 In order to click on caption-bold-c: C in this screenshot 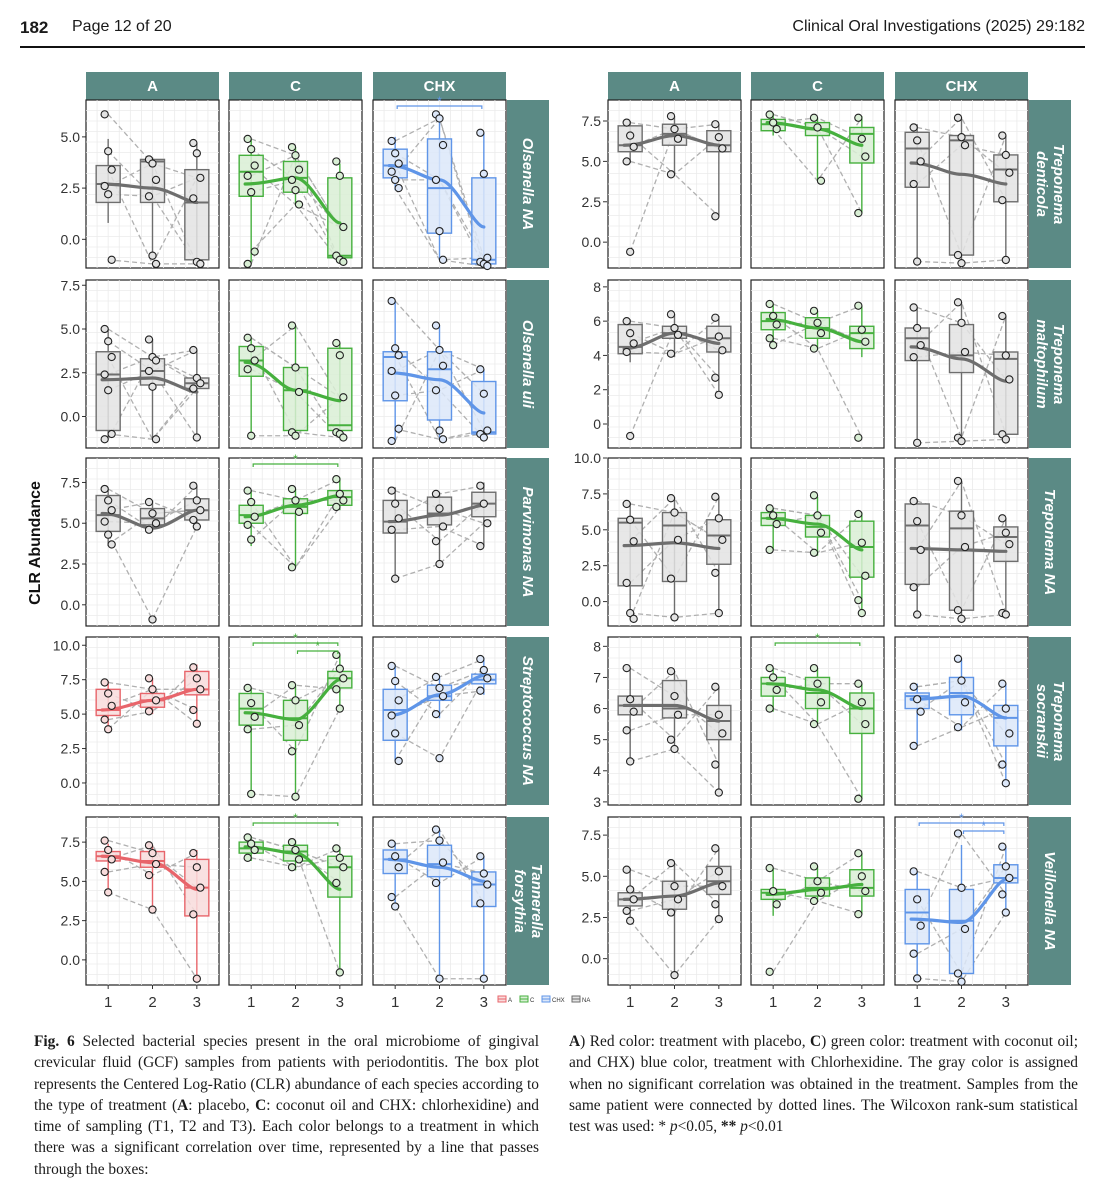, I will do `click(816, 1041)`.